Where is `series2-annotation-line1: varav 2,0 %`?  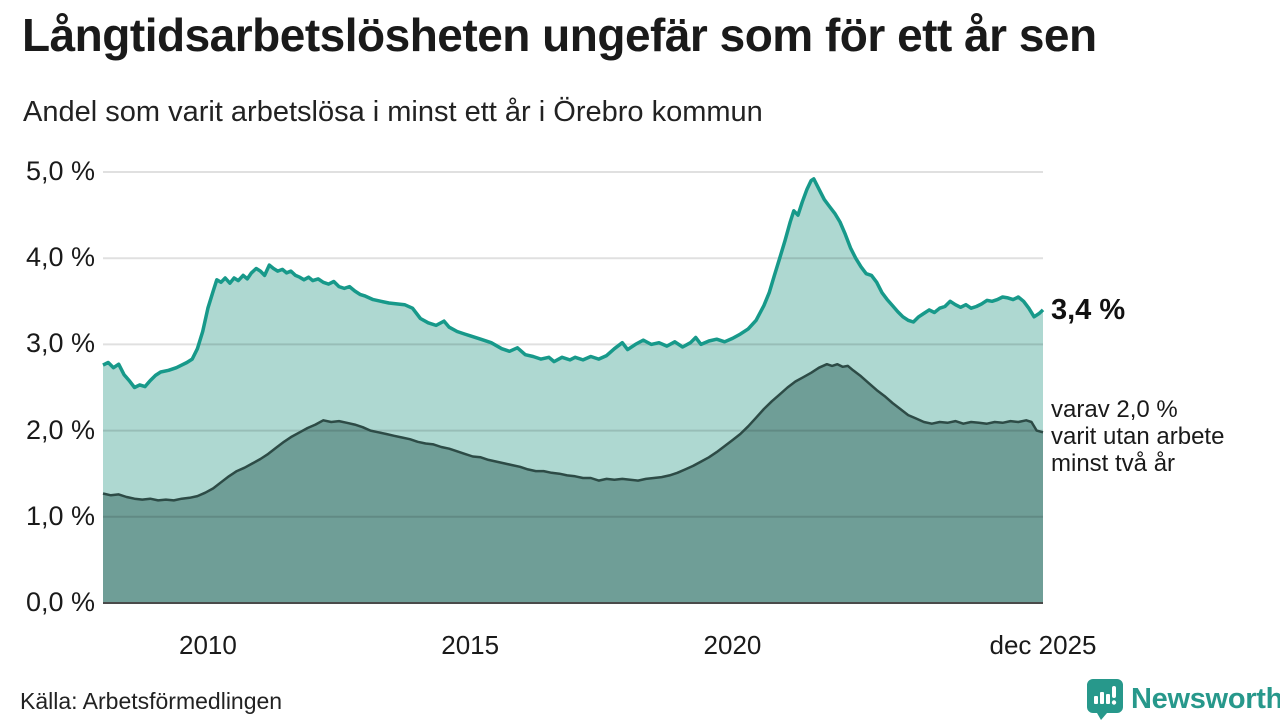
series2-annotation-line1: varav 2,0 % is located at coordinates (1114, 409).